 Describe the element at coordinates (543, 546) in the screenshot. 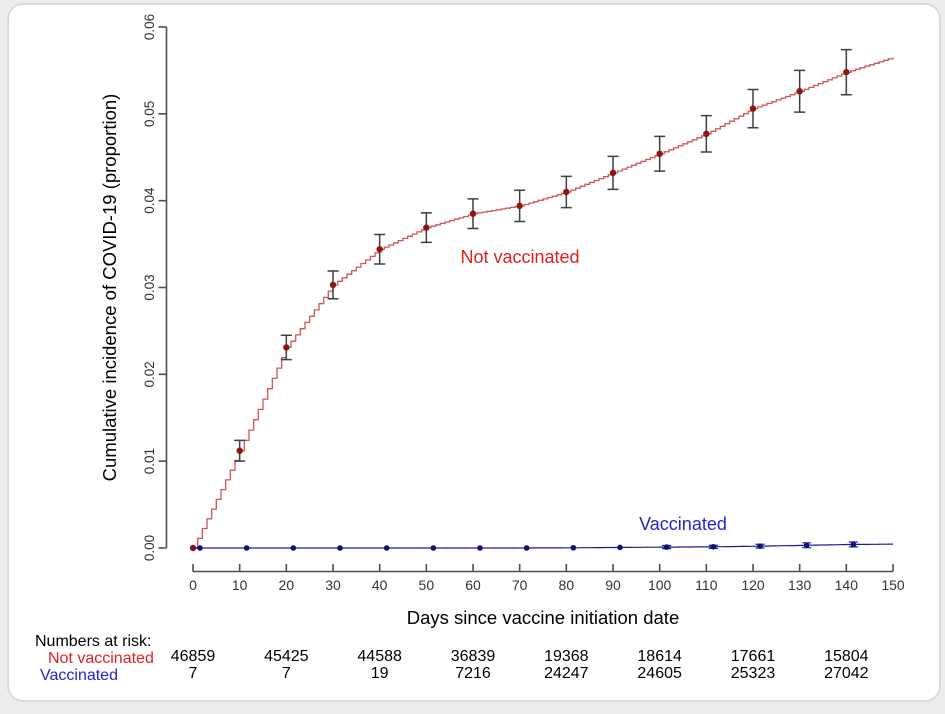

I see `vaccinated-step-curve` at that location.